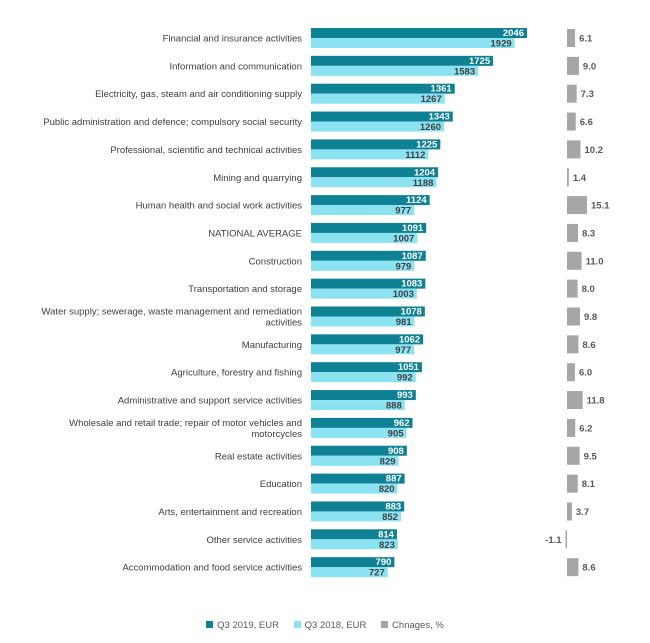 Image resolution: width=650 pixels, height=643 pixels. I want to click on value-label-q3-2019: 993, so click(405, 395).